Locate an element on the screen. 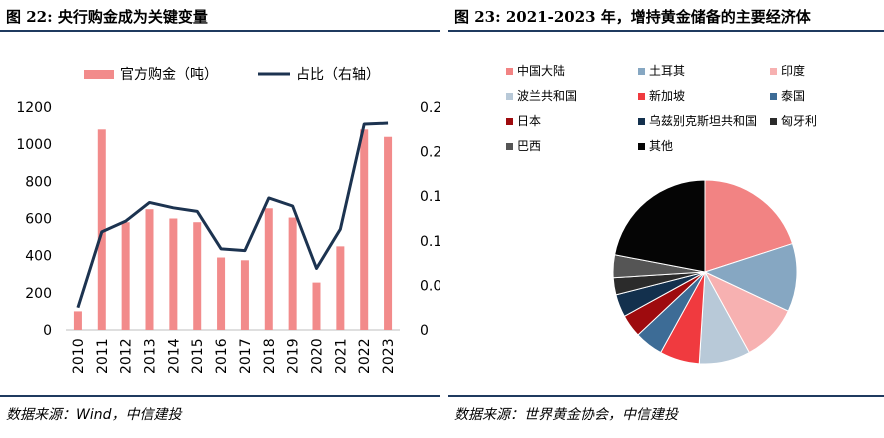 The height and width of the screenshot is (438, 884). x-tick-label: 2020 is located at coordinates (318, 356).